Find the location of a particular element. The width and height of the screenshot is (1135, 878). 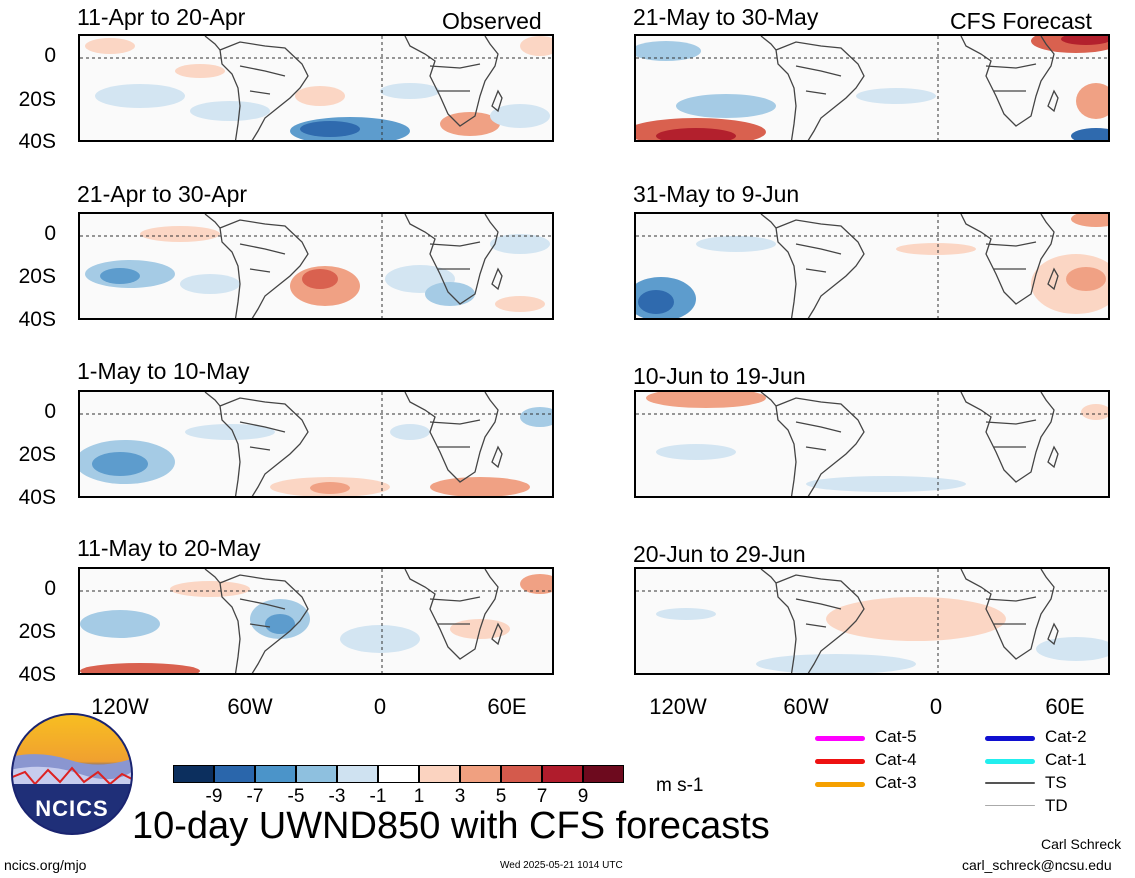

panel-title-4: 11-May to 20-May is located at coordinates (169, 548).